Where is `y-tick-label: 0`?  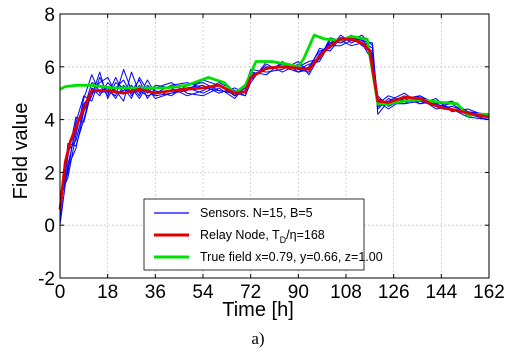 y-tick-label: 0 is located at coordinates (49, 226).